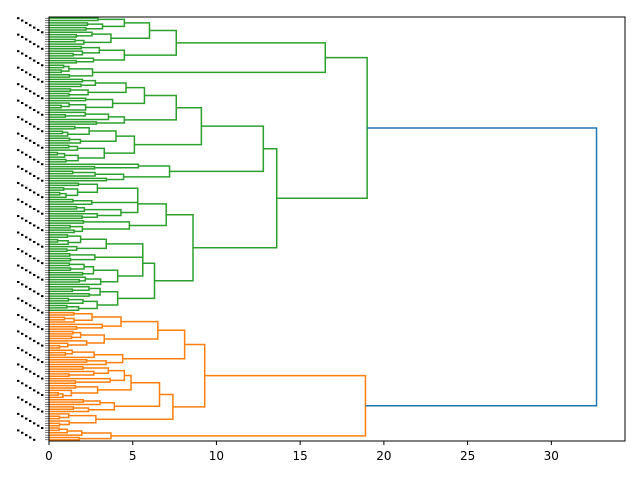  What do you see at coordinates (383, 456) in the screenshot?
I see `x-tick-label-20: 20` at bounding box center [383, 456].